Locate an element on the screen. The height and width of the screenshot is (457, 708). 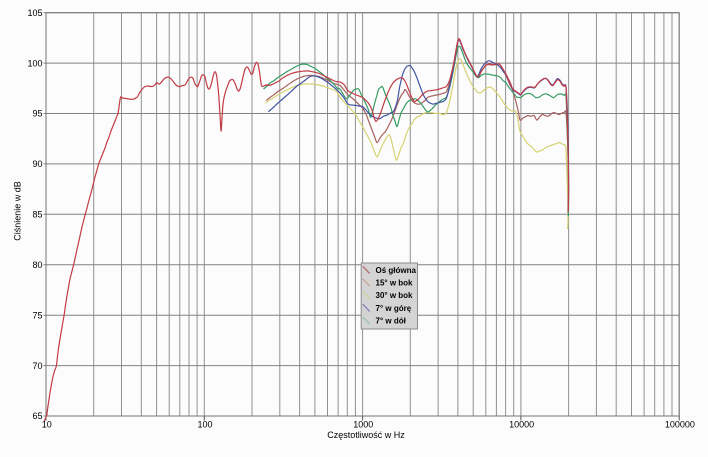
svg-text: 75 is located at coordinates (37, 315).